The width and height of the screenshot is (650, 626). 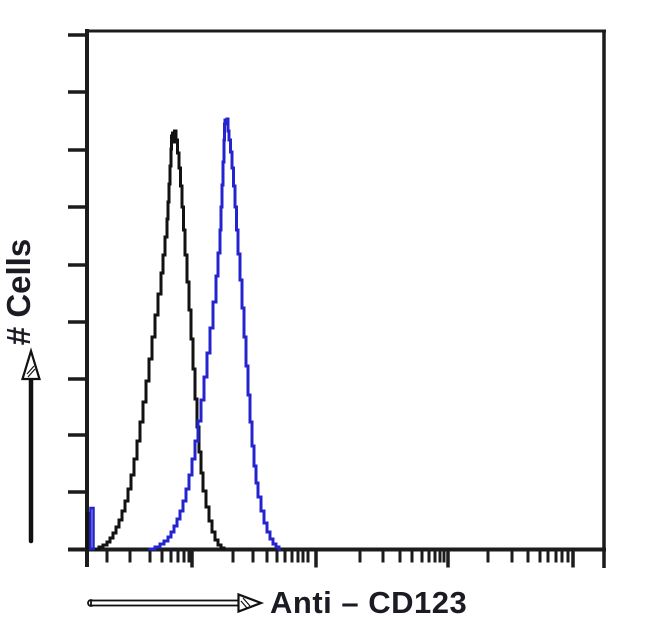 What do you see at coordinates (92, 528) in the screenshot?
I see `blue-histogram-origin-spike` at bounding box center [92, 528].